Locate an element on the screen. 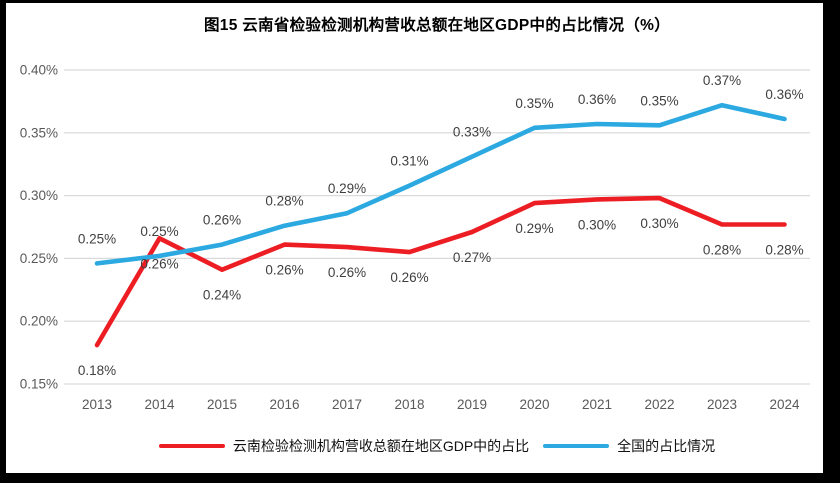  legend-label-yunnan: 云南检验检测机构营收总额在地区GDP中的占比 is located at coordinates (381, 446).